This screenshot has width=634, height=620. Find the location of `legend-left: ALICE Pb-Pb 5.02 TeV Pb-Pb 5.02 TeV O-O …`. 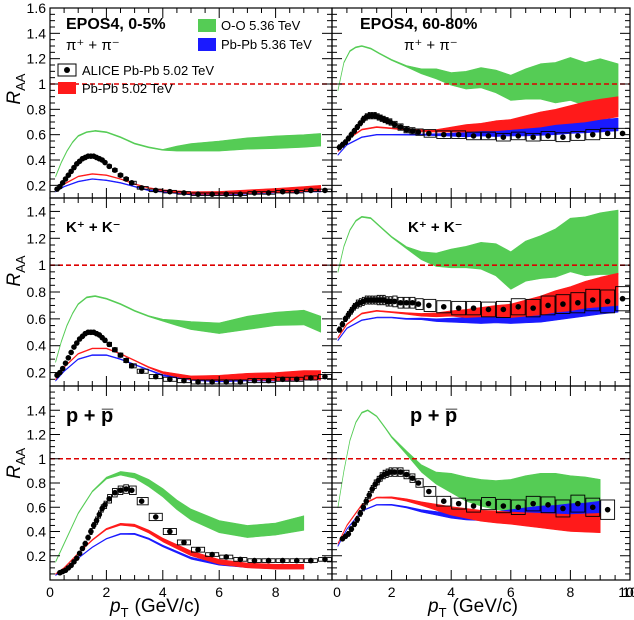

legend-left: ALICE Pb-Pb 5.02 TeV Pb-Pb 5.02 TeV O-O … is located at coordinates (184, 57).